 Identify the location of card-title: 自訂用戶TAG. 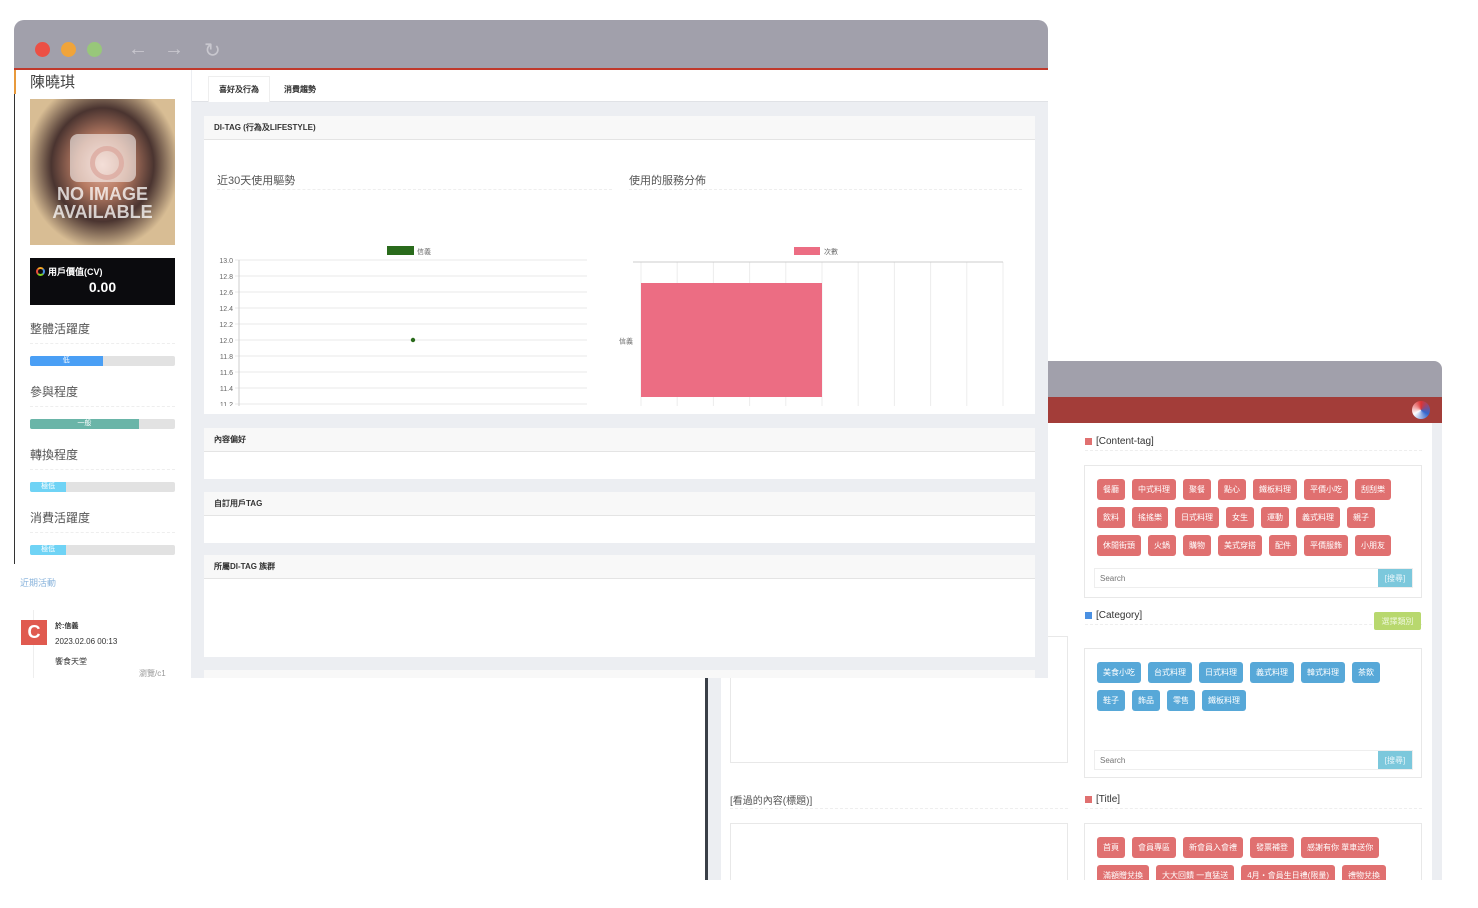
(619, 504).